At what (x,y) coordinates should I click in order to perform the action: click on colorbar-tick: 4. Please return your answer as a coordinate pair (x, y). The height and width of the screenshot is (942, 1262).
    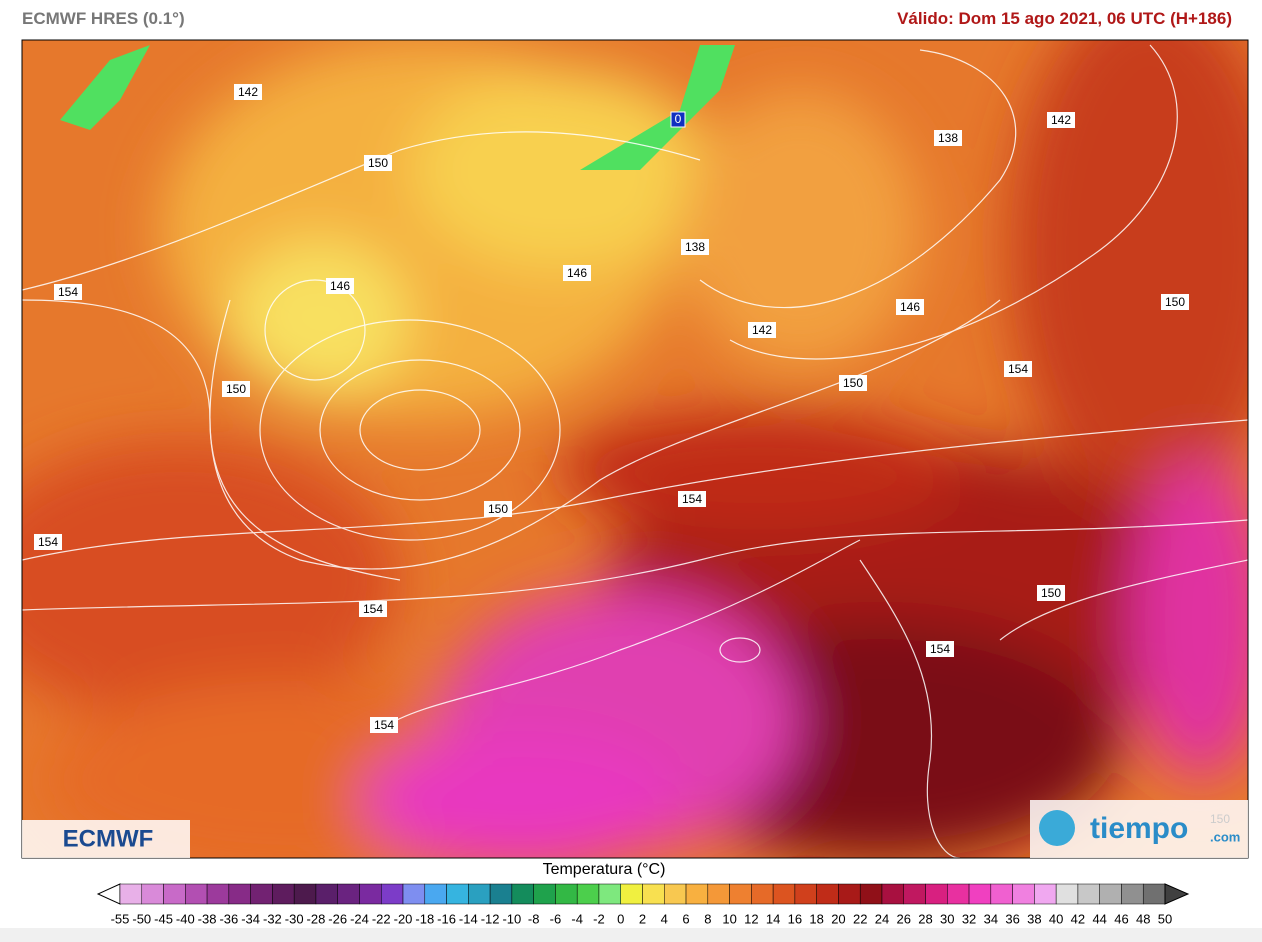
    Looking at the image, I should click on (664, 918).